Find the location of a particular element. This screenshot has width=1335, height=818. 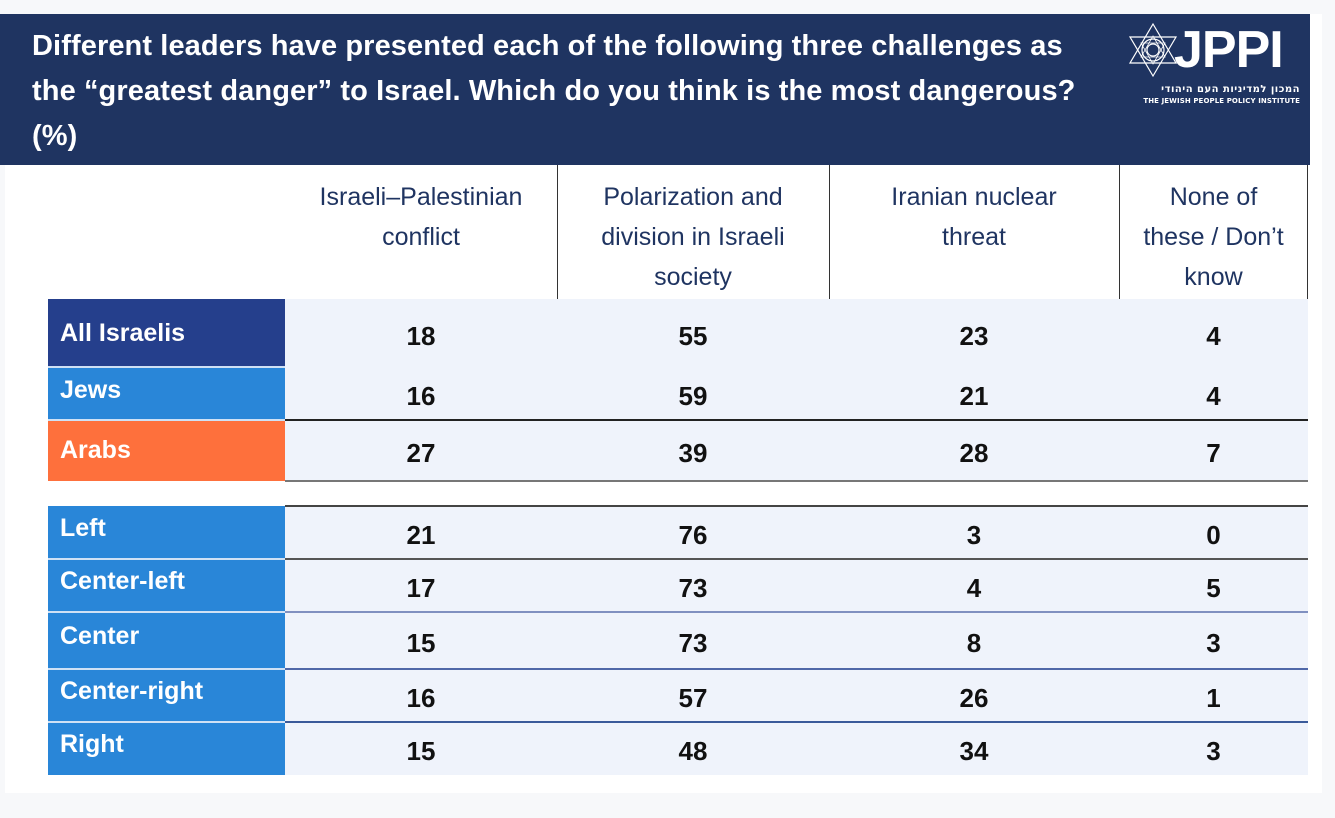

table-row: 21 76 3 0 is located at coordinates (796, 532).